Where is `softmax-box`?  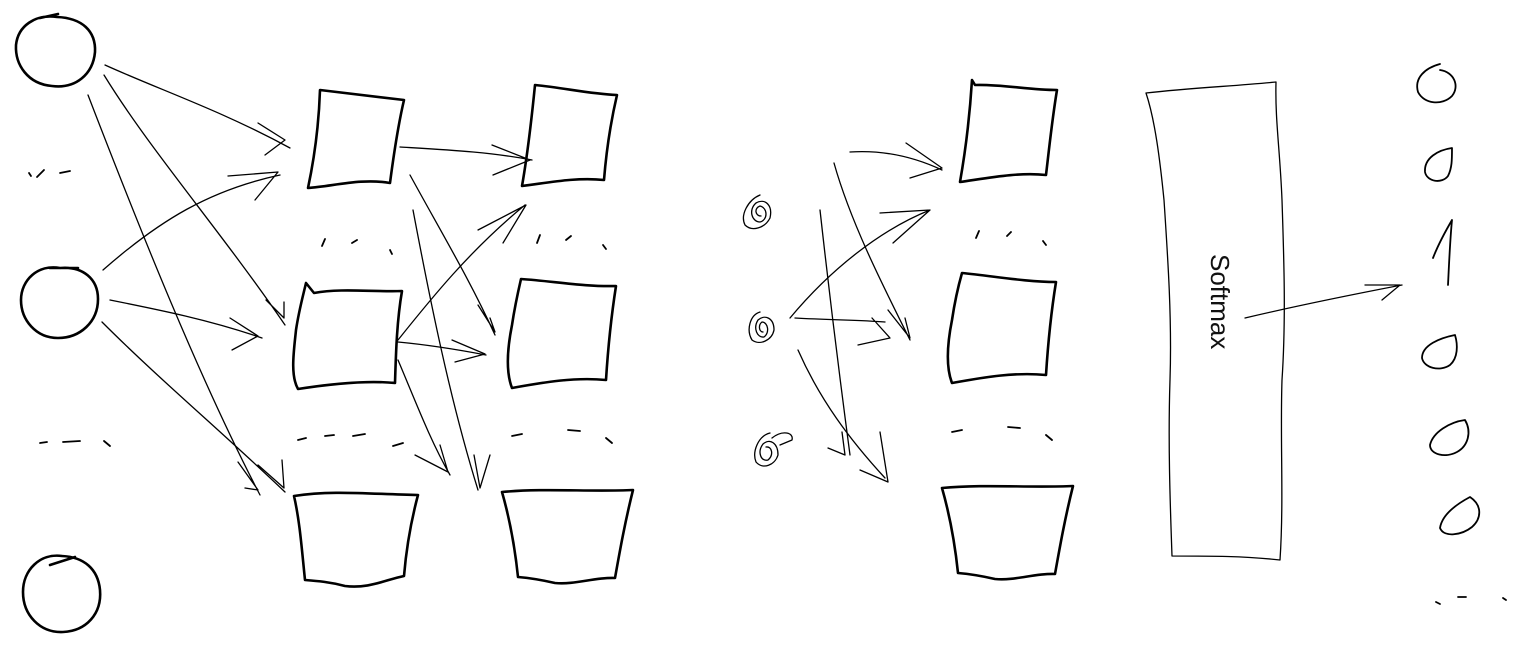
softmax-box is located at coordinates (1215, 321).